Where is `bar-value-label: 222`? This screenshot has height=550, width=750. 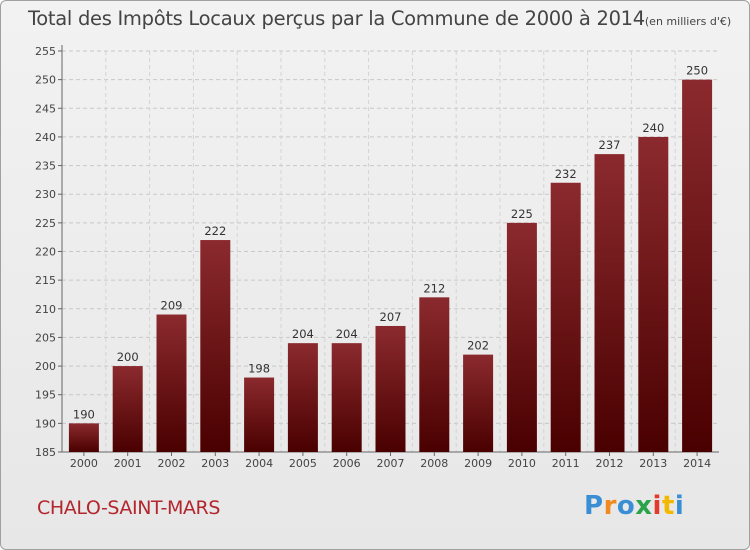
bar-value-label: 222 is located at coordinates (215, 231).